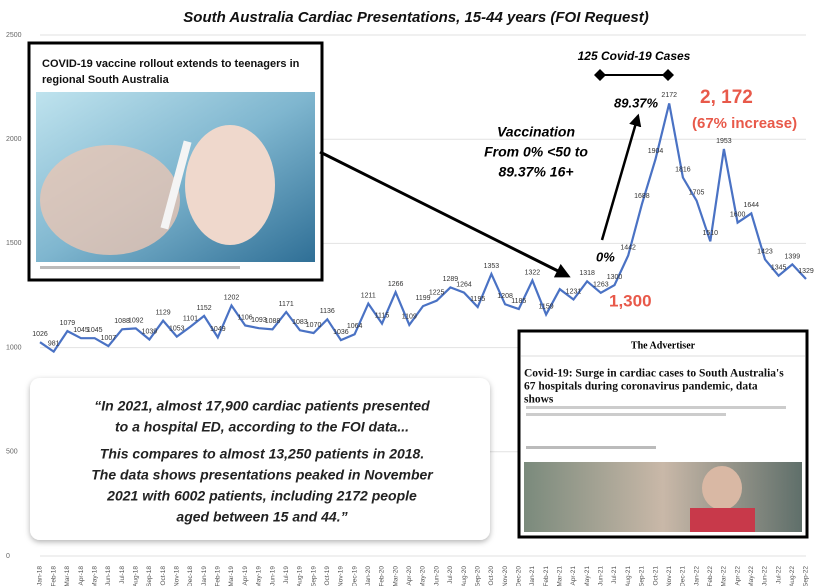 Image resolution: width=832 pixels, height=586 pixels. Describe the element at coordinates (231, 576) in the screenshot. I see `x-tick-label: Mar-19` at that location.